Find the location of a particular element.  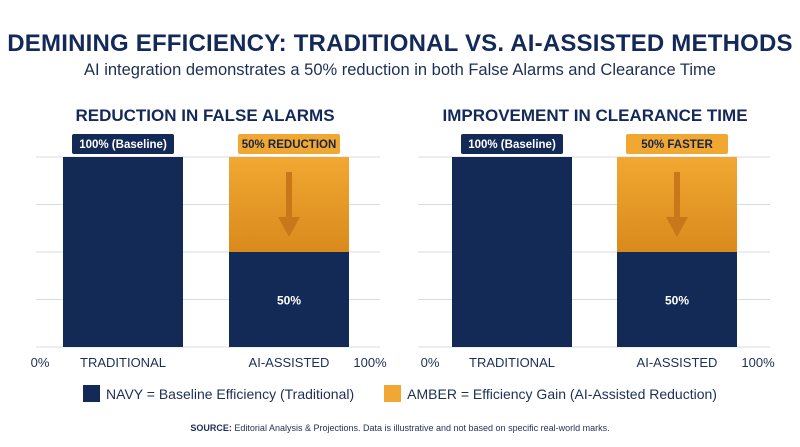

legend-item-navy: NAVY = Baseline Efficiency (Traditional) is located at coordinates (218, 393).